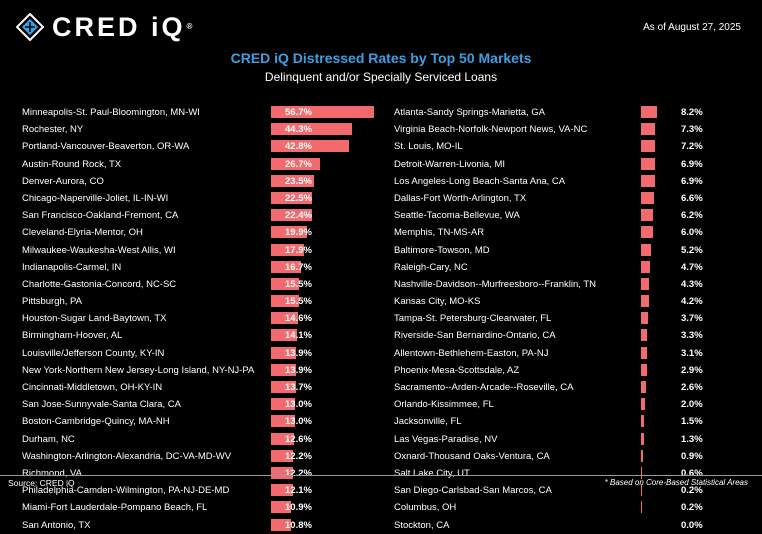  I want to click on bar-row: Baltimore-Towson, MD 5.2%, so click(562, 250).